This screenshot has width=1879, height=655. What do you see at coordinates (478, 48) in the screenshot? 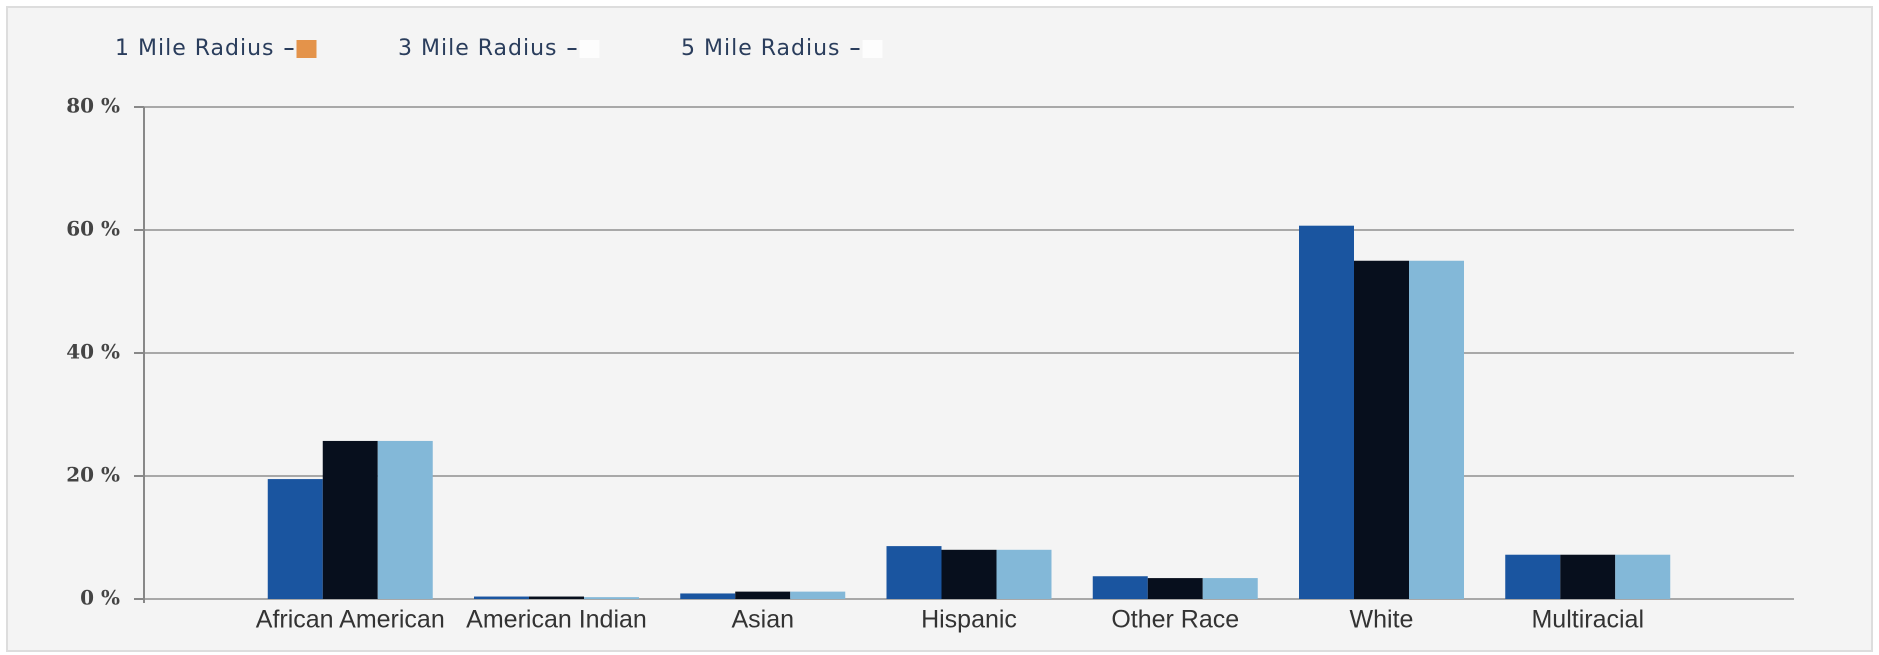
I see `legend-label: 3 Mile Radius` at bounding box center [478, 48].